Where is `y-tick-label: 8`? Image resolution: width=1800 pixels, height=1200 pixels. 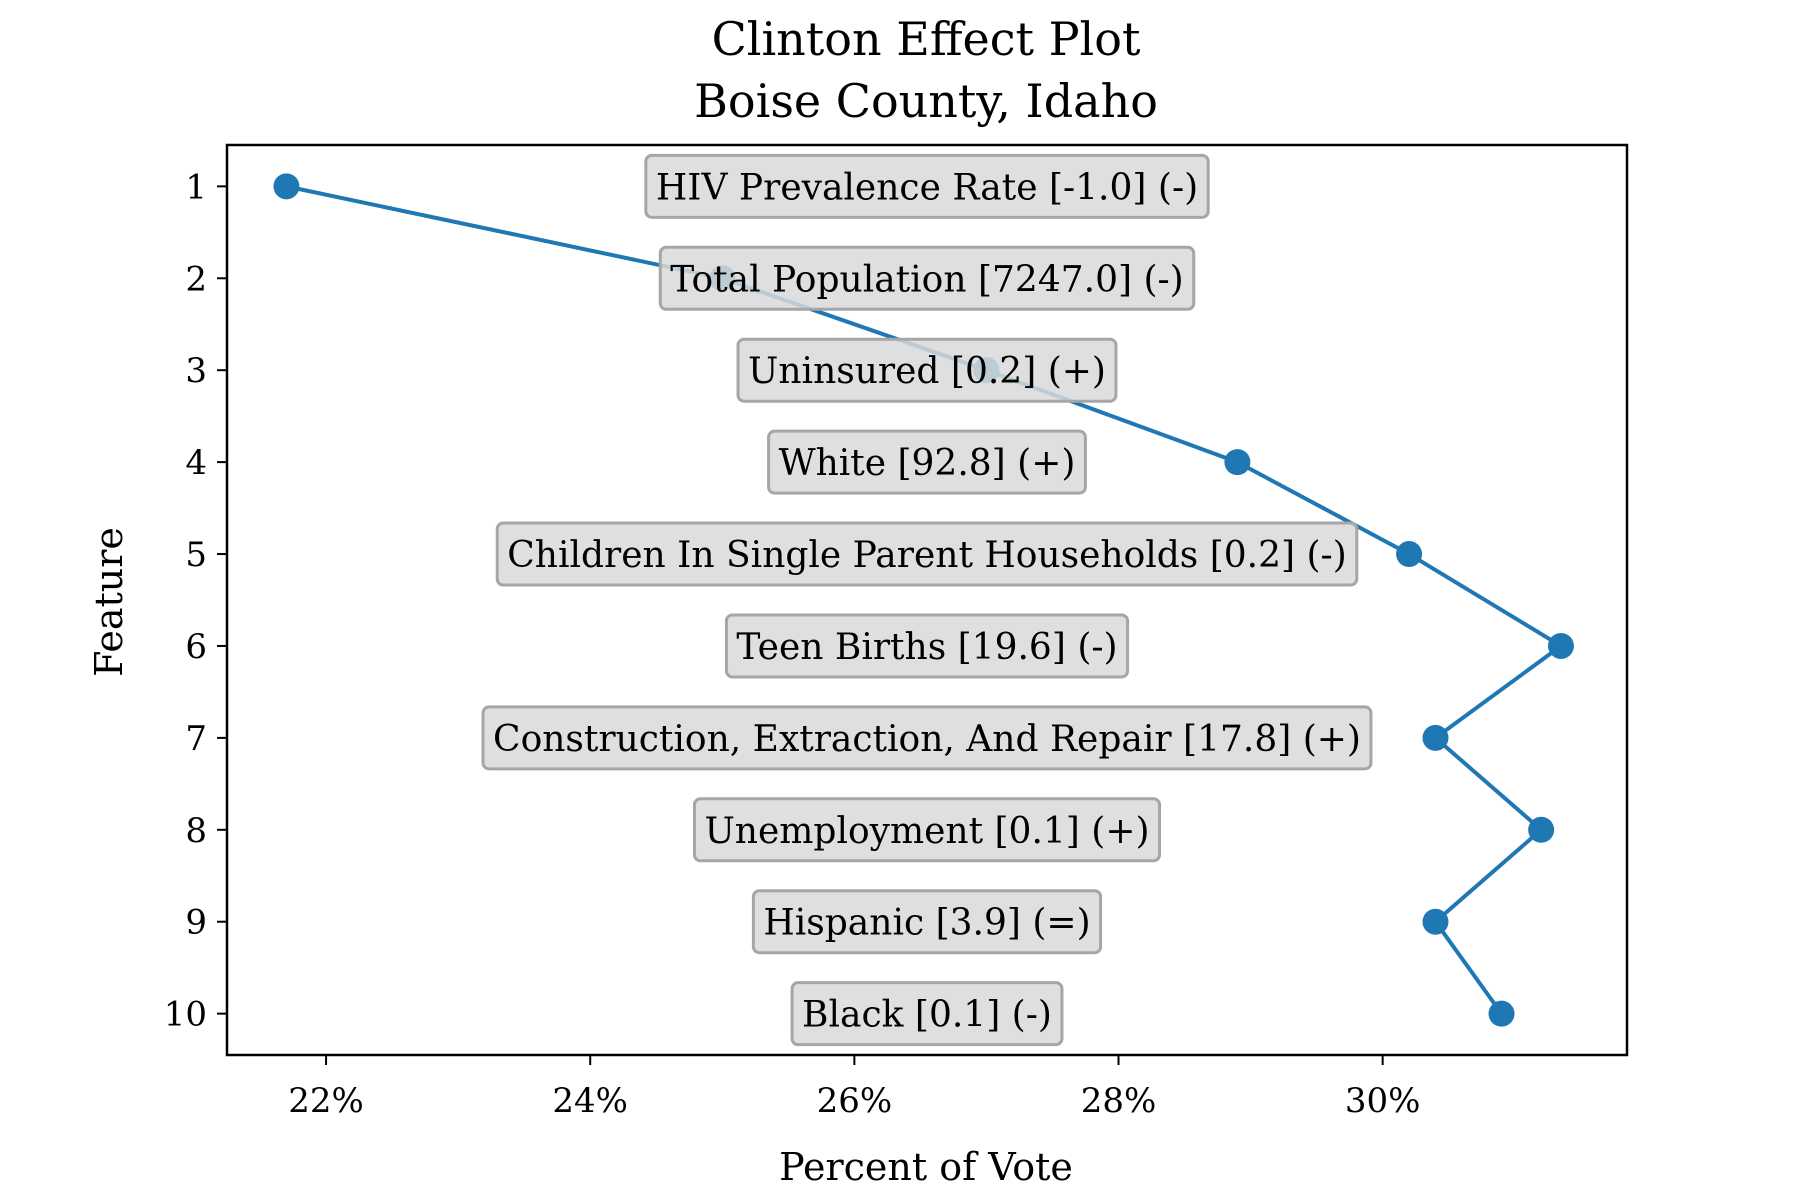 y-tick-label: 8 is located at coordinates (196, 831).